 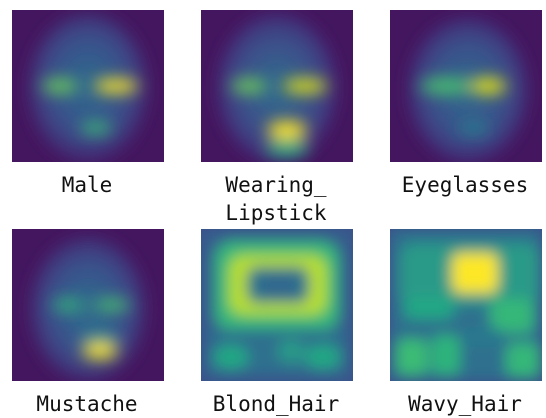 I want to click on heatmap-male, so click(x=88, y=86).